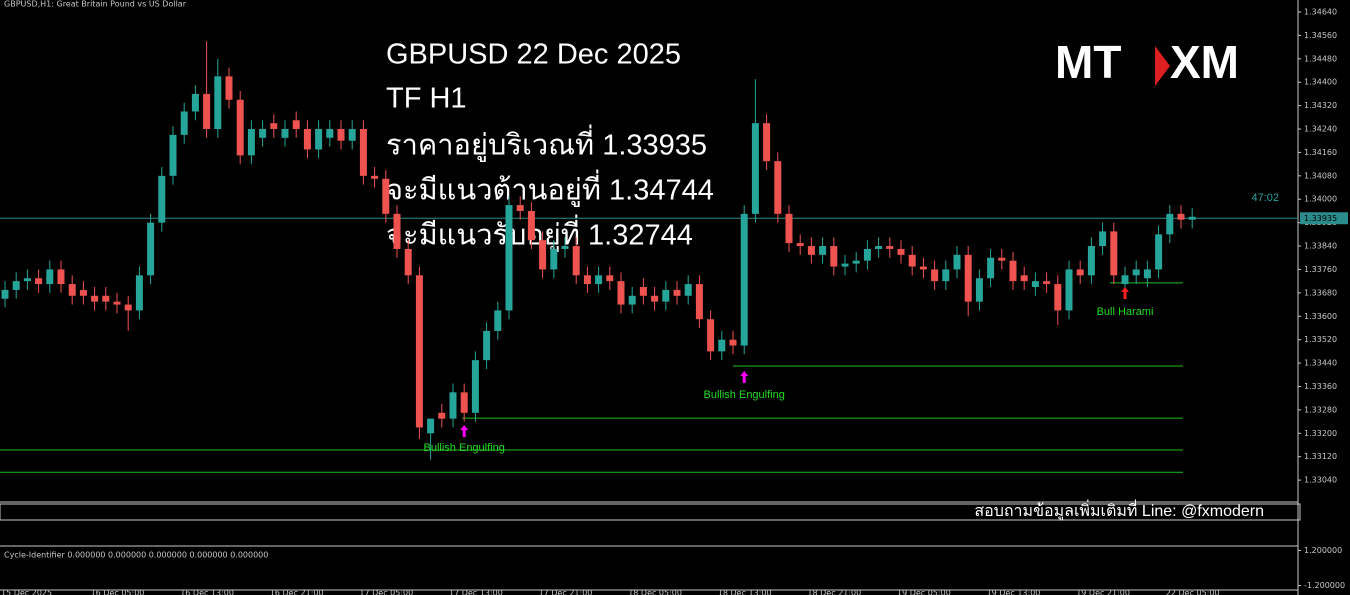 This screenshot has width=1350, height=595. What do you see at coordinates (566, 592) in the screenshot?
I see `x-tick-label: 17 Dec 21:00` at bounding box center [566, 592].